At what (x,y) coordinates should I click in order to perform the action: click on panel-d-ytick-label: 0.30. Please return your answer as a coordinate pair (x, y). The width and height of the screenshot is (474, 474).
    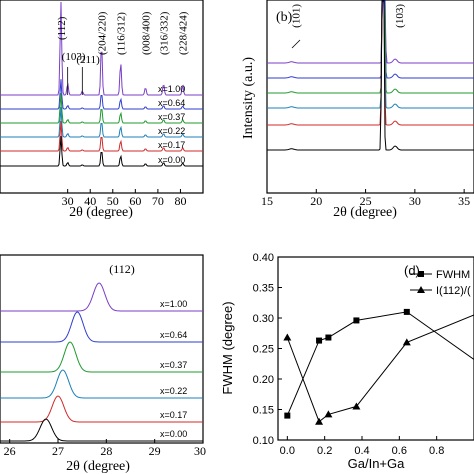
    Looking at the image, I should click on (263, 319).